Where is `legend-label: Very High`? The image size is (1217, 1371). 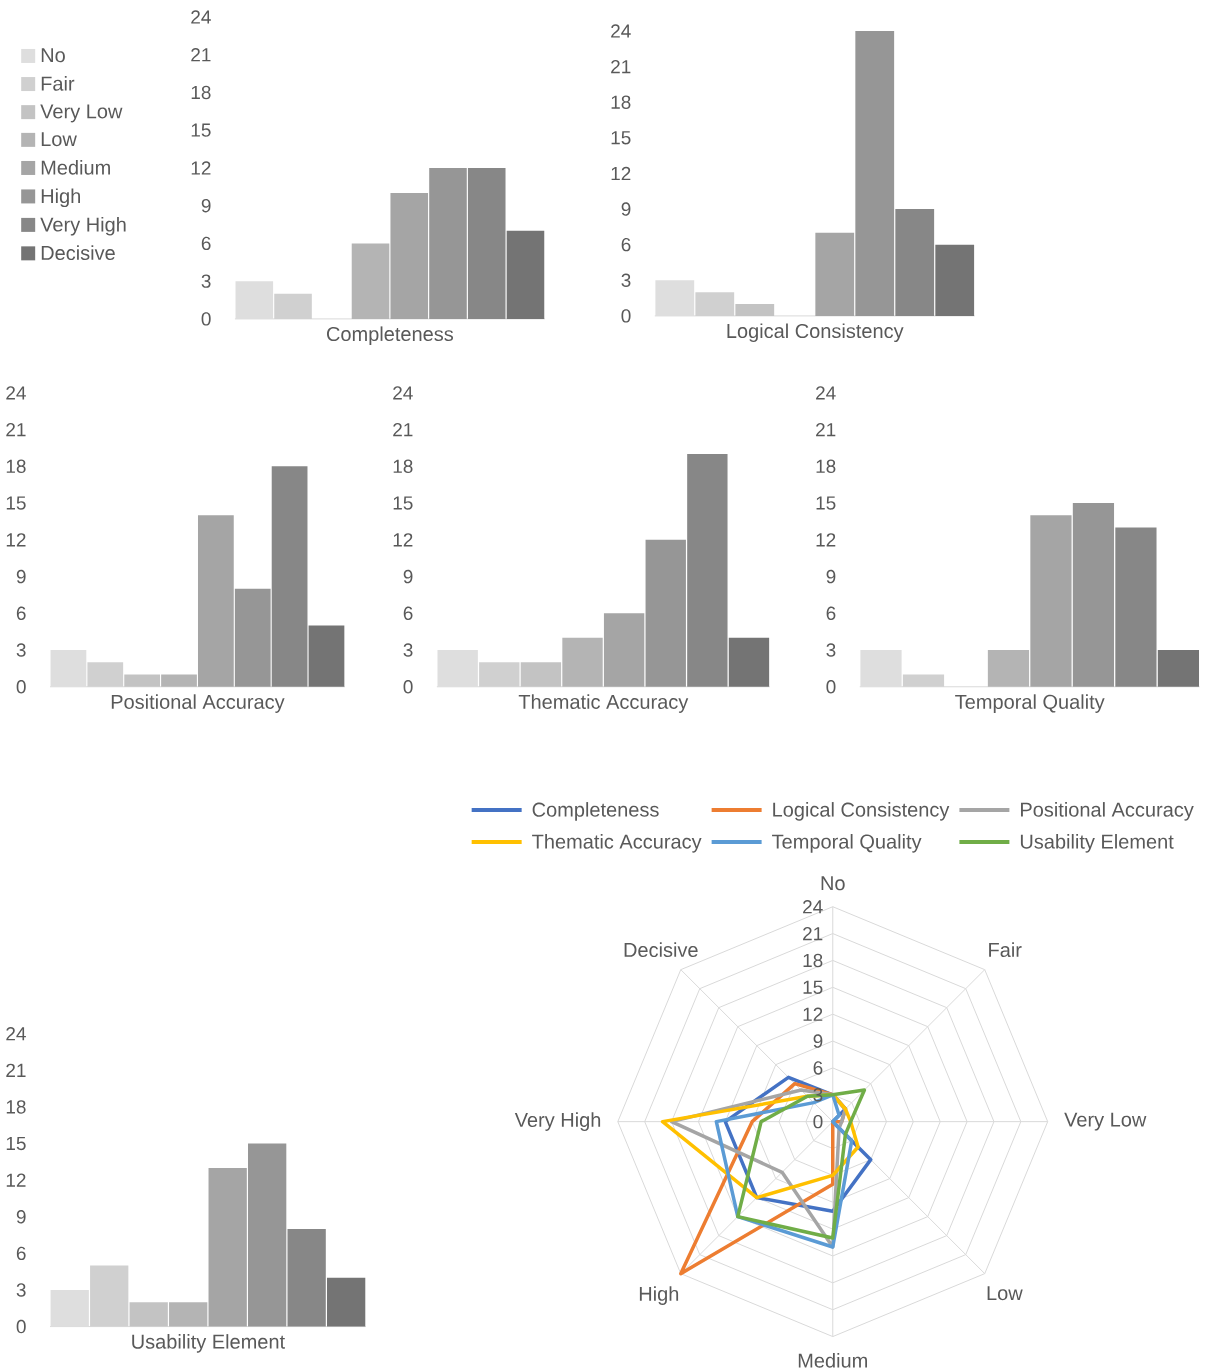 legend-label: Very High is located at coordinates (83, 226).